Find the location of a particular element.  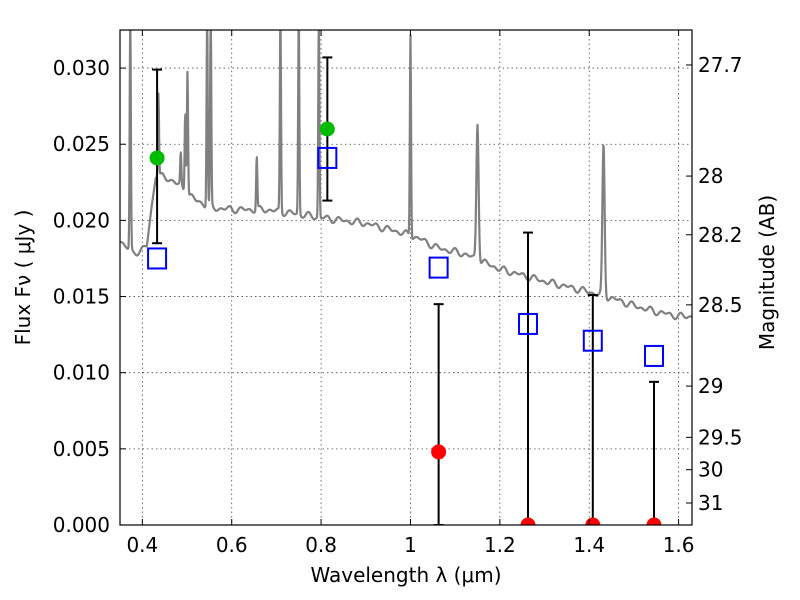

x-tick-label: 1 is located at coordinates (410, 545).